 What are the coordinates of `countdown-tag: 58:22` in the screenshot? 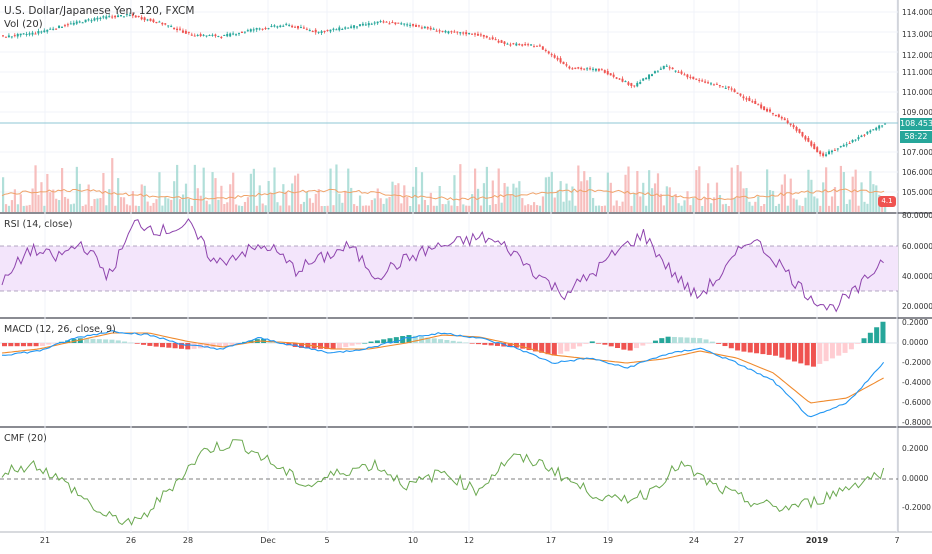 It's located at (916, 137).